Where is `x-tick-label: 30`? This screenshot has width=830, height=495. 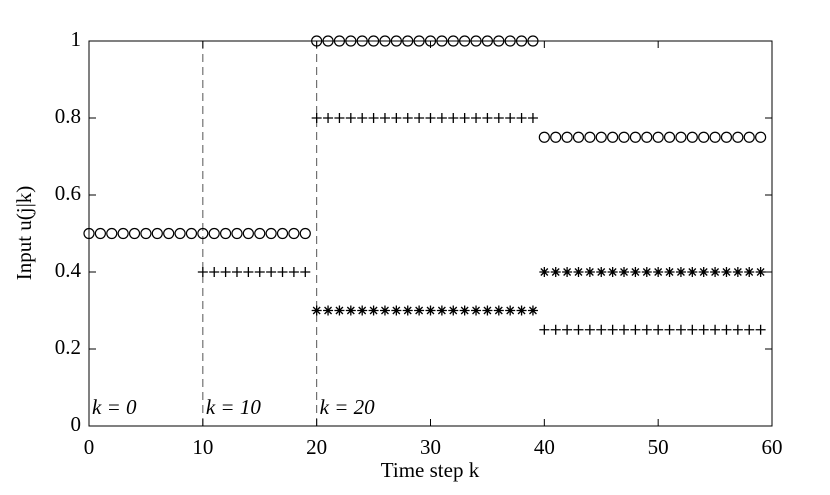 x-tick-label: 30 is located at coordinates (430, 447).